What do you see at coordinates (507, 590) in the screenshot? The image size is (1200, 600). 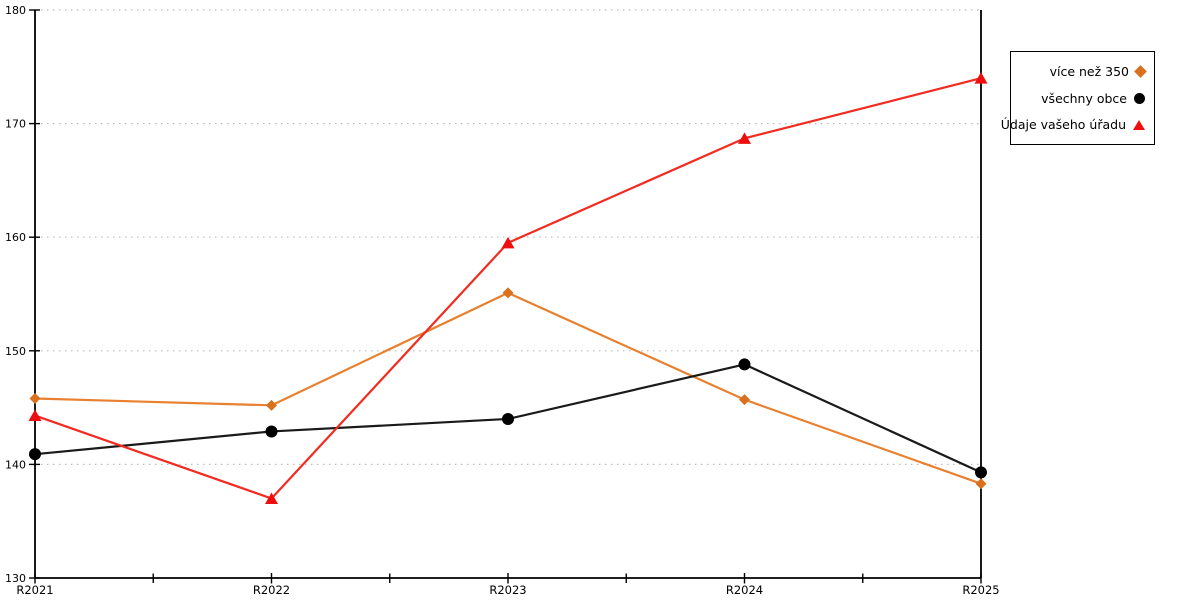 I see `x-tick-label: R2023` at bounding box center [507, 590].